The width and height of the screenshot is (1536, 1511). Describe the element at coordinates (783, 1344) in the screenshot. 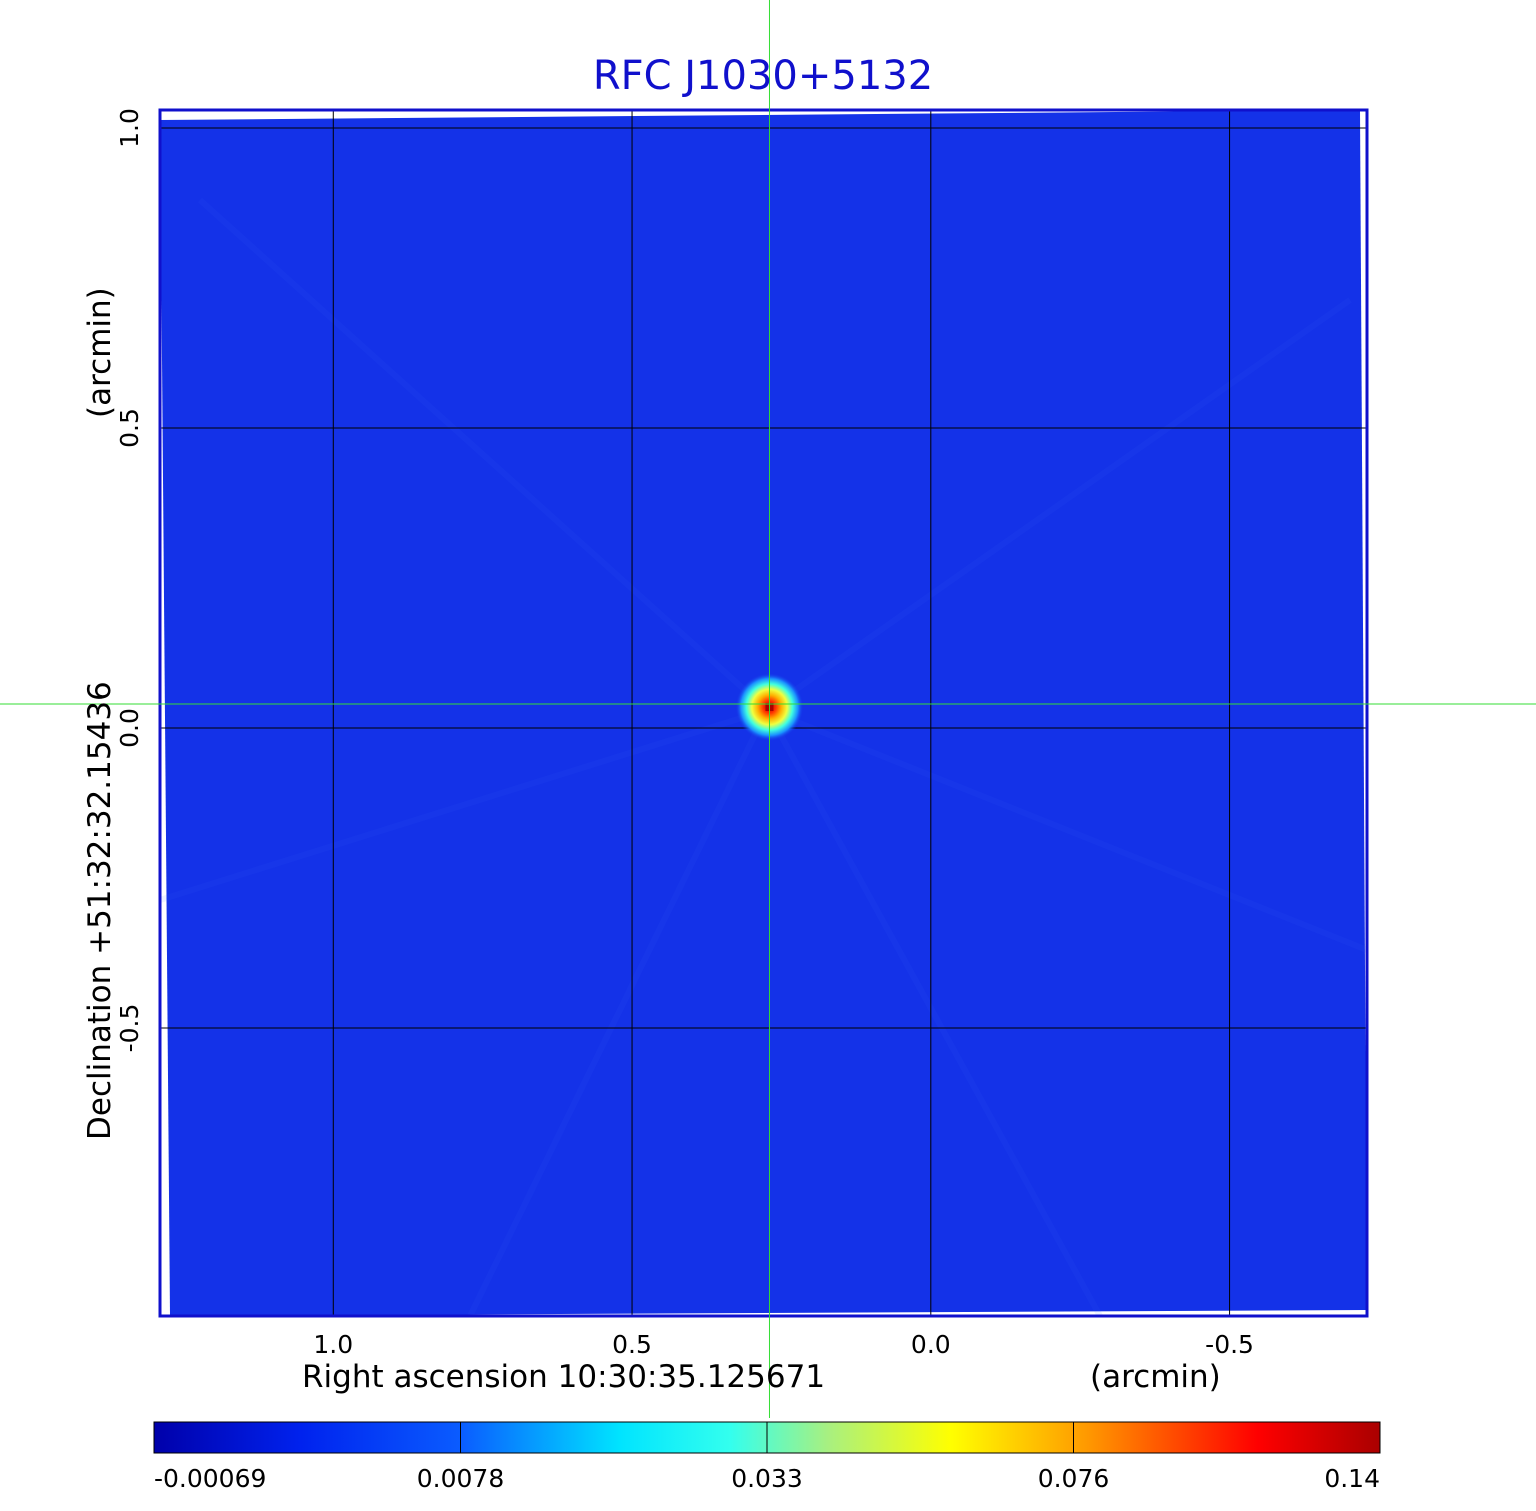

I see `x-tick-labels: 1.0 0.5 0.0 -0.5` at that location.